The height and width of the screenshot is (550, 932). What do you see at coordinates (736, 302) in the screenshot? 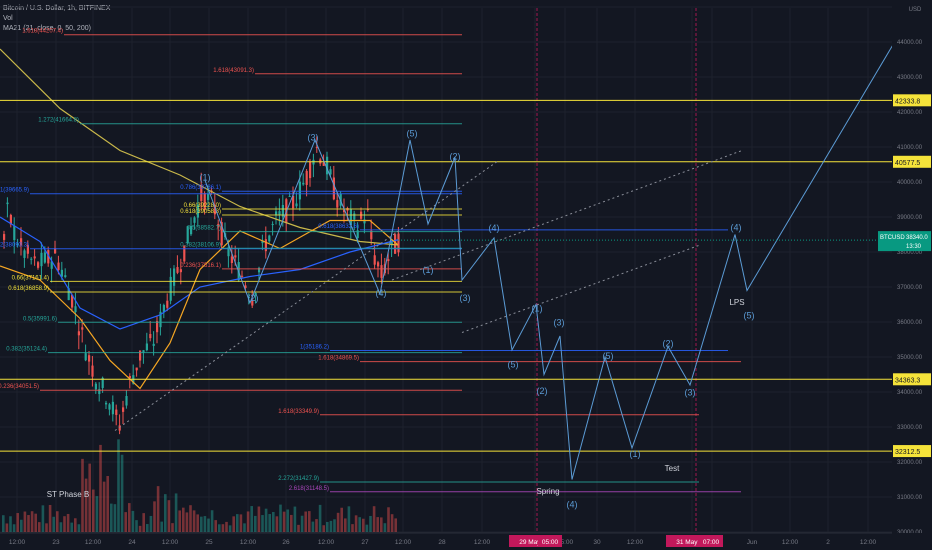
I see `annotation-label: LPS` at bounding box center [736, 302].